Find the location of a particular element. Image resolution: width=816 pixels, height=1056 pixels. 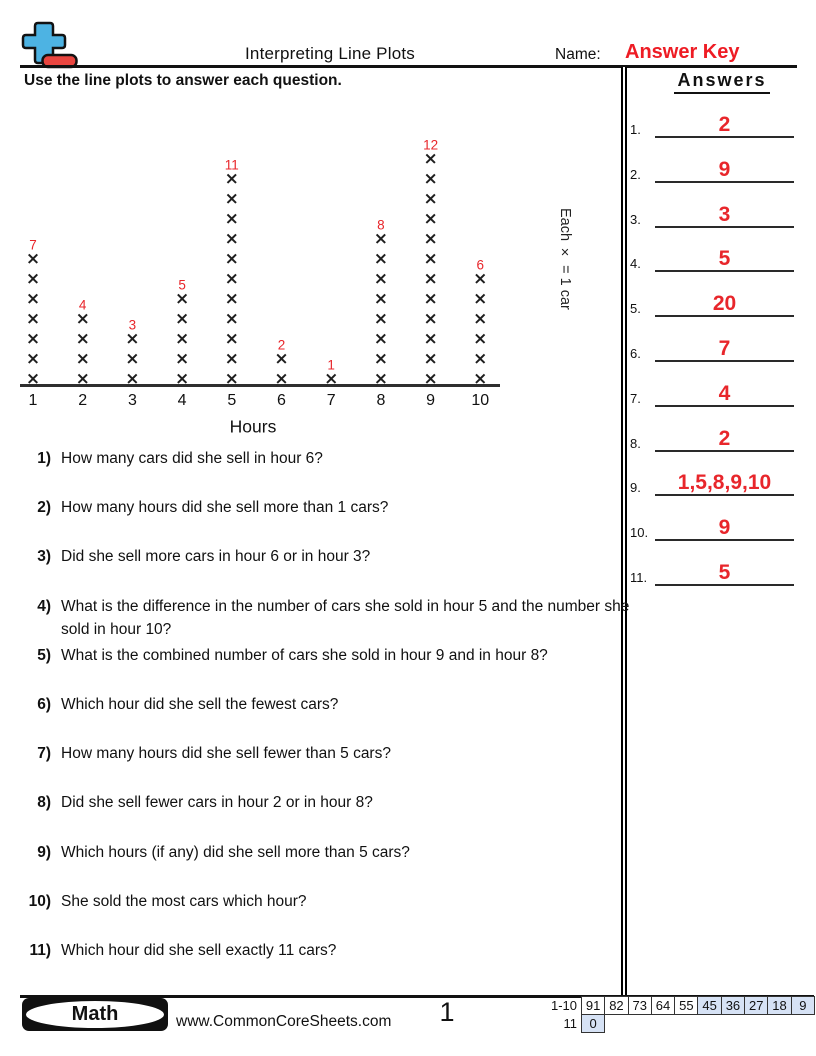

answer-value: 1,5,8,9,10 is located at coordinates (724, 483).